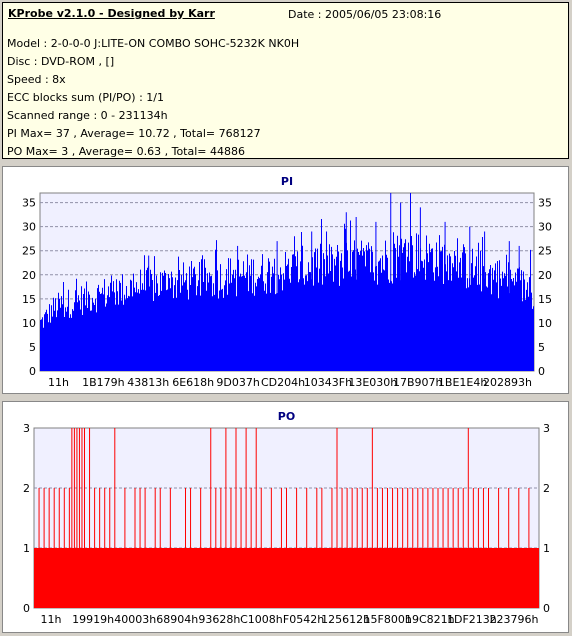  Describe the element at coordinates (545, 251) in the screenshot. I see `y-tick-label-right: 25` at that location.